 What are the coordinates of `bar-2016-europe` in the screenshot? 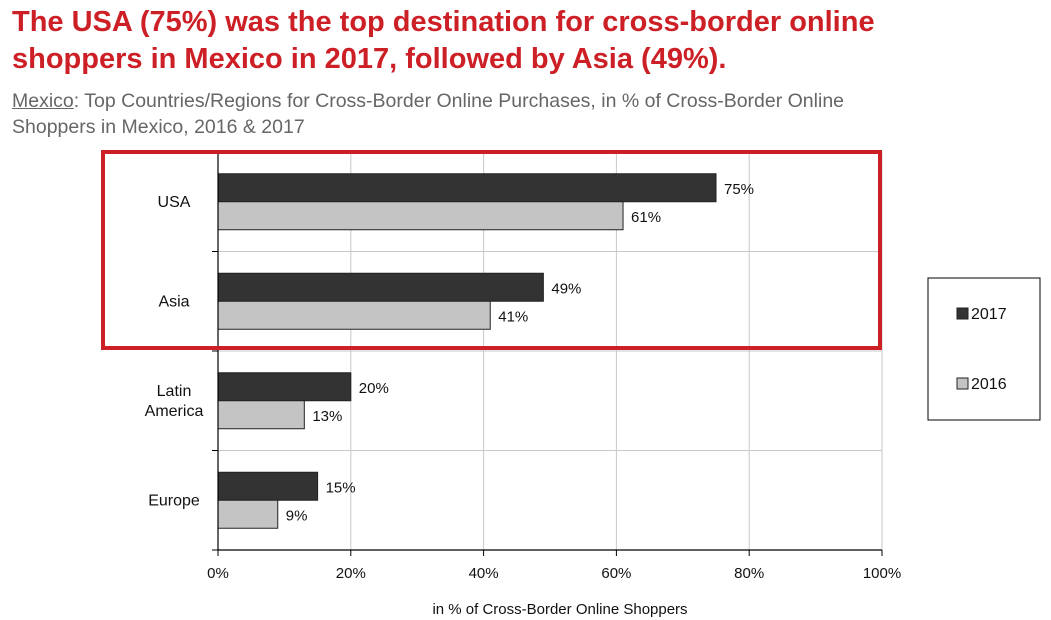 It's located at (248, 514).